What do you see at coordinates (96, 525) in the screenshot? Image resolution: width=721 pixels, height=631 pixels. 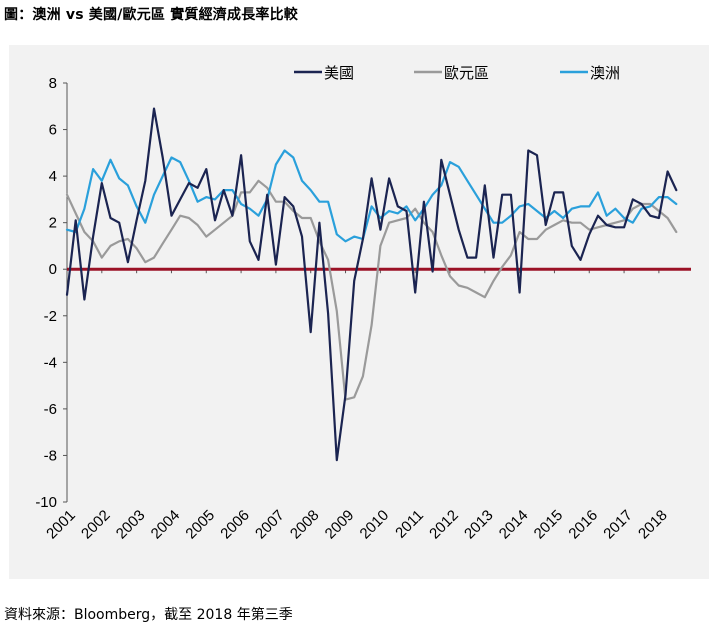 I see `x-tick-label: 2002` at bounding box center [96, 525].